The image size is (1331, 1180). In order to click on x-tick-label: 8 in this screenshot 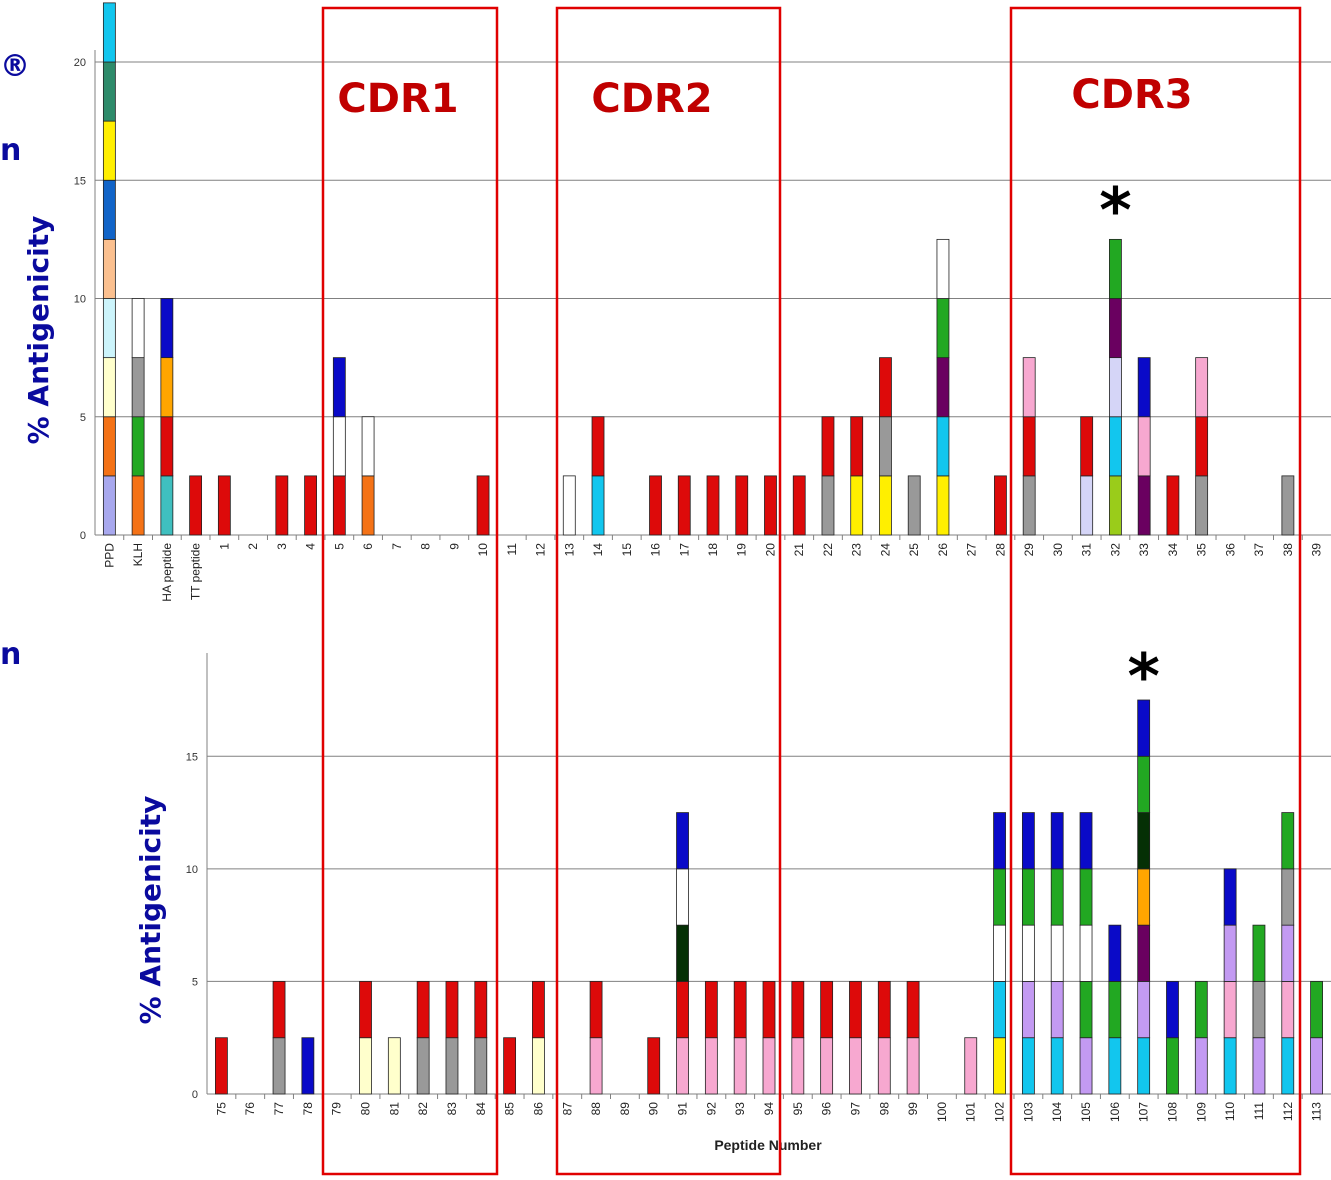, I will do `click(426, 546)`.